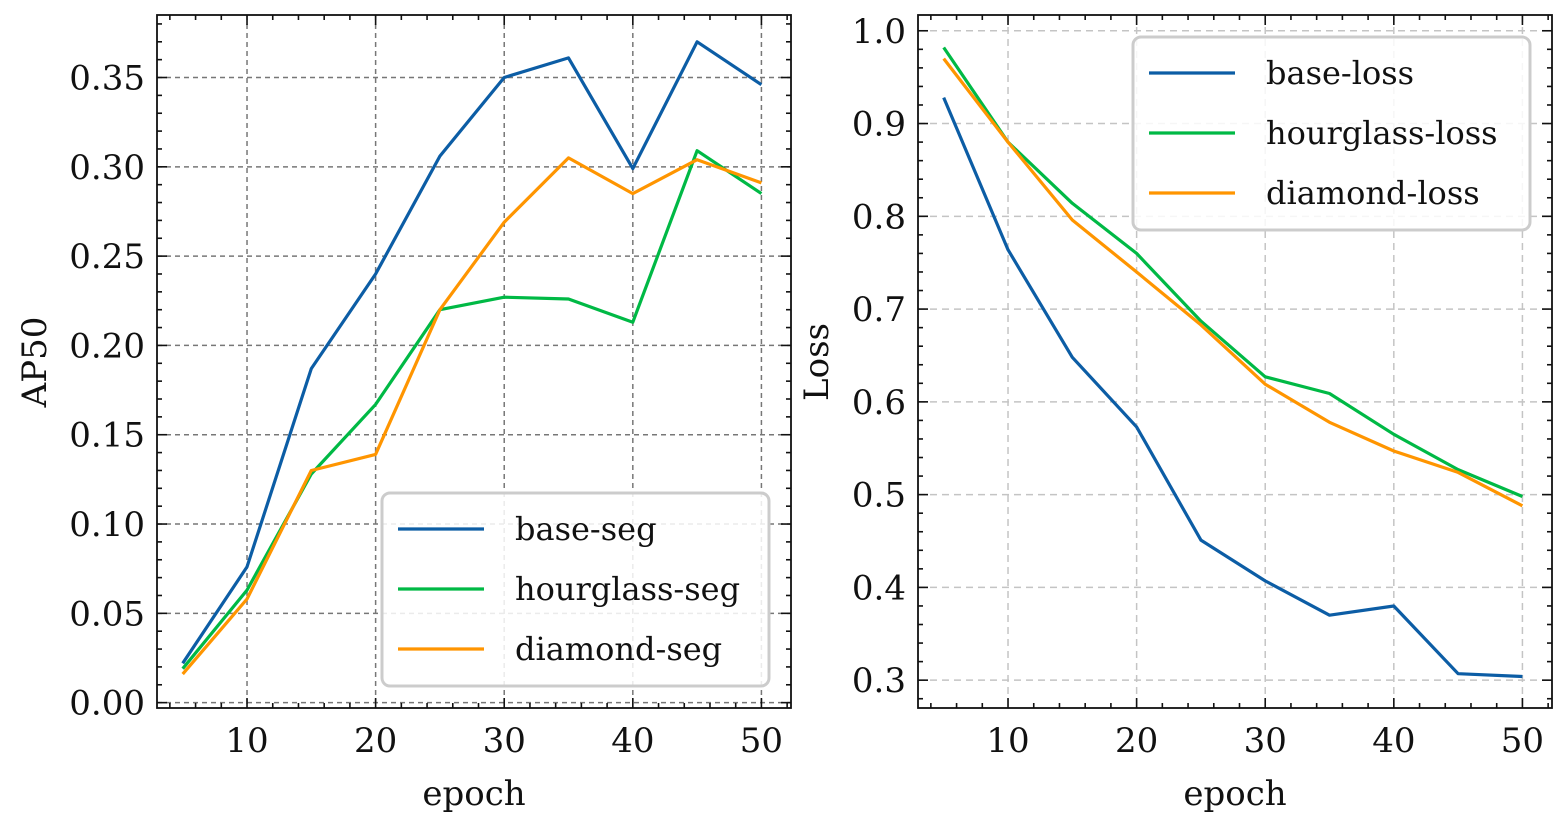 This screenshot has height=828, width=1566. What do you see at coordinates (879, 588) in the screenshot?
I see `y-tick-label: 0.4` at bounding box center [879, 588].